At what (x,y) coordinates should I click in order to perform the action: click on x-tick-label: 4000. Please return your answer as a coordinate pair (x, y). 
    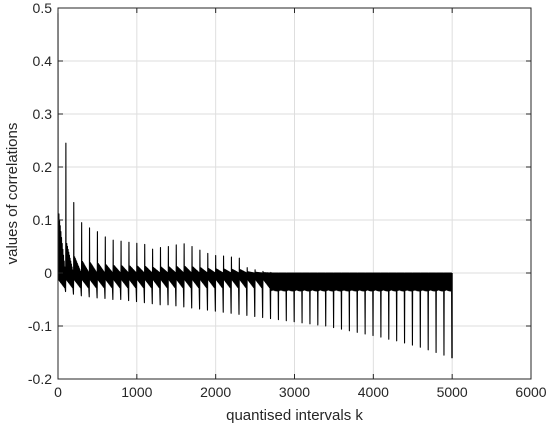
    Looking at the image, I should click on (373, 392).